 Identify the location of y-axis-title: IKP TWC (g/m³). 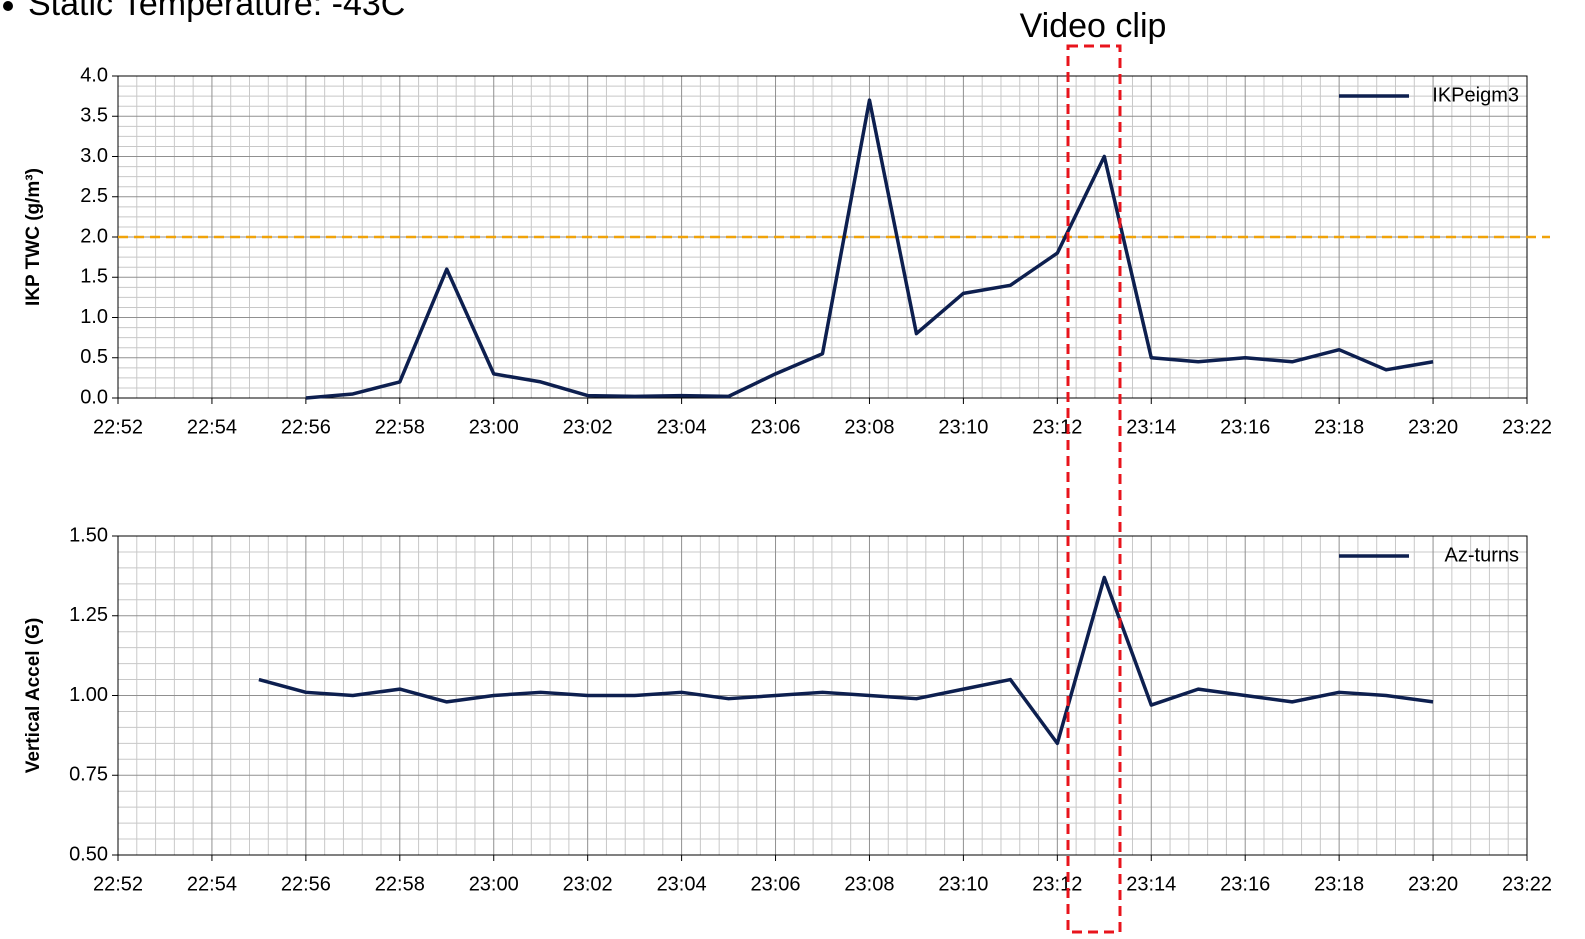
(33, 237).